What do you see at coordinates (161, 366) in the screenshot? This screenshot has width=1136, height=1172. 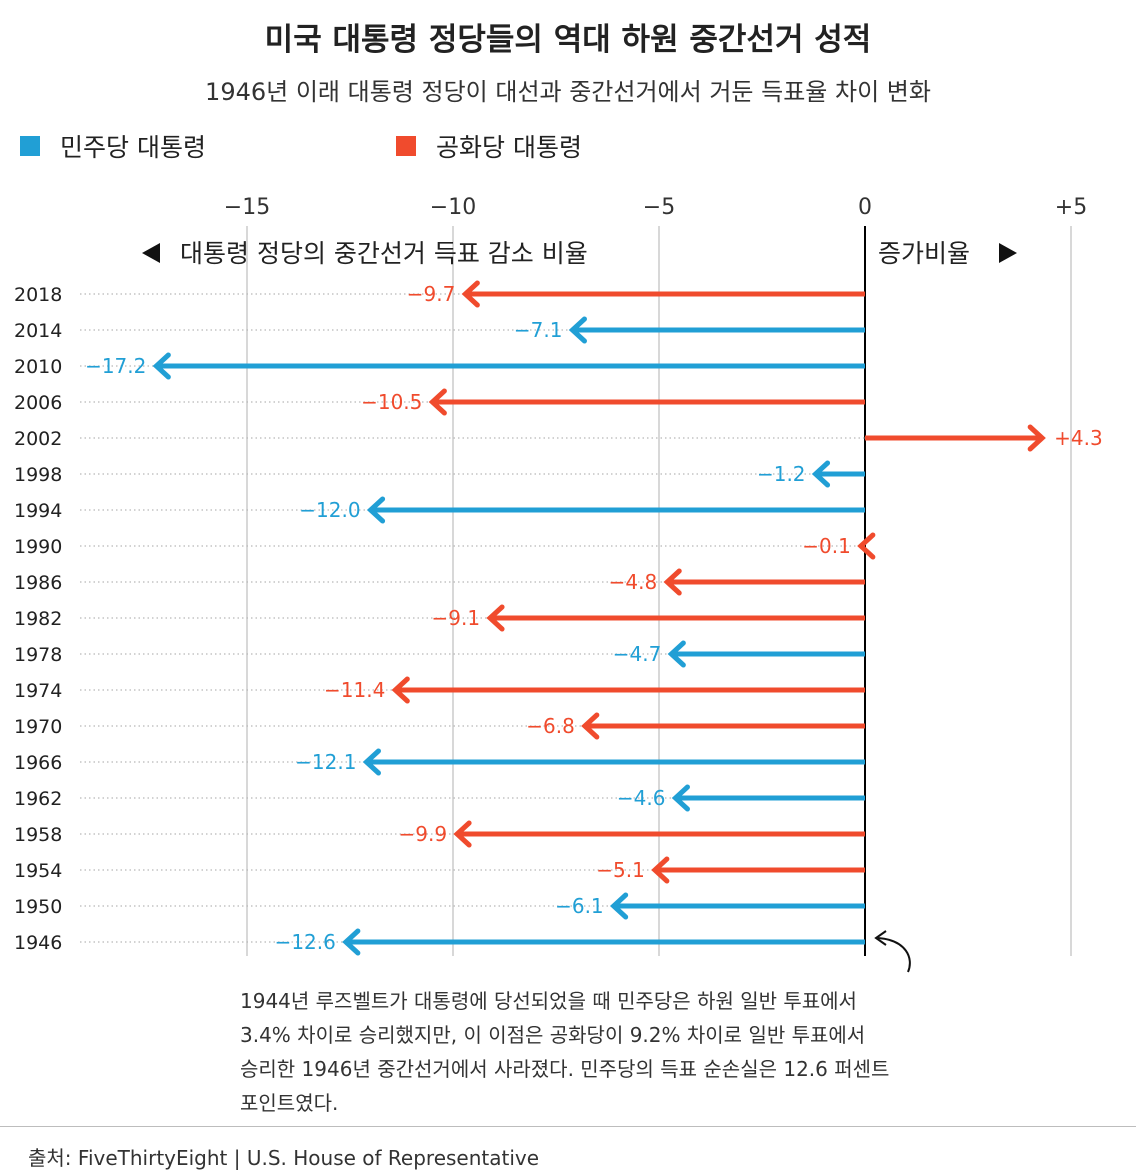 I see `arrowhead-2010` at bounding box center [161, 366].